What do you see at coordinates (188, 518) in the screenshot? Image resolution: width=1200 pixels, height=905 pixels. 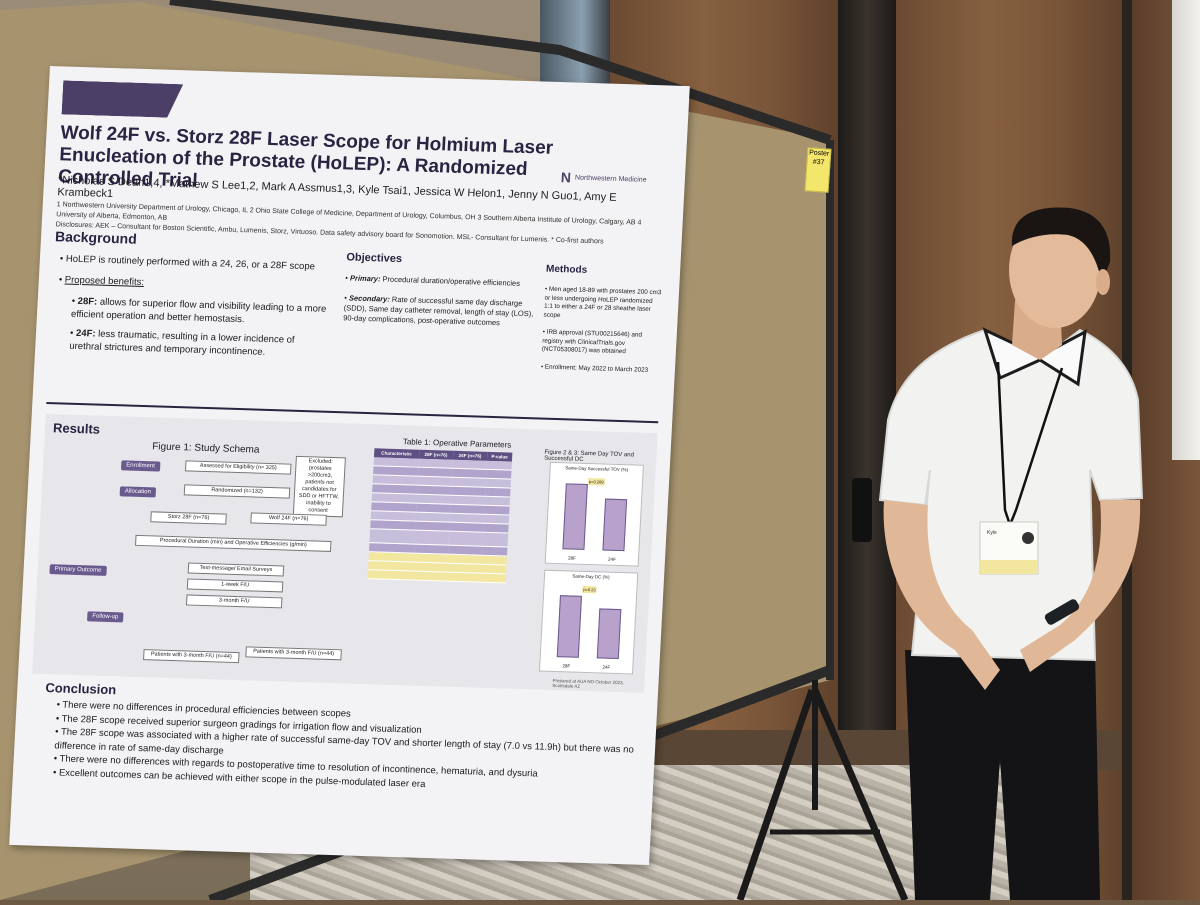 I see `schema-box-storz: Storz 28F (n=76)` at bounding box center [188, 518].